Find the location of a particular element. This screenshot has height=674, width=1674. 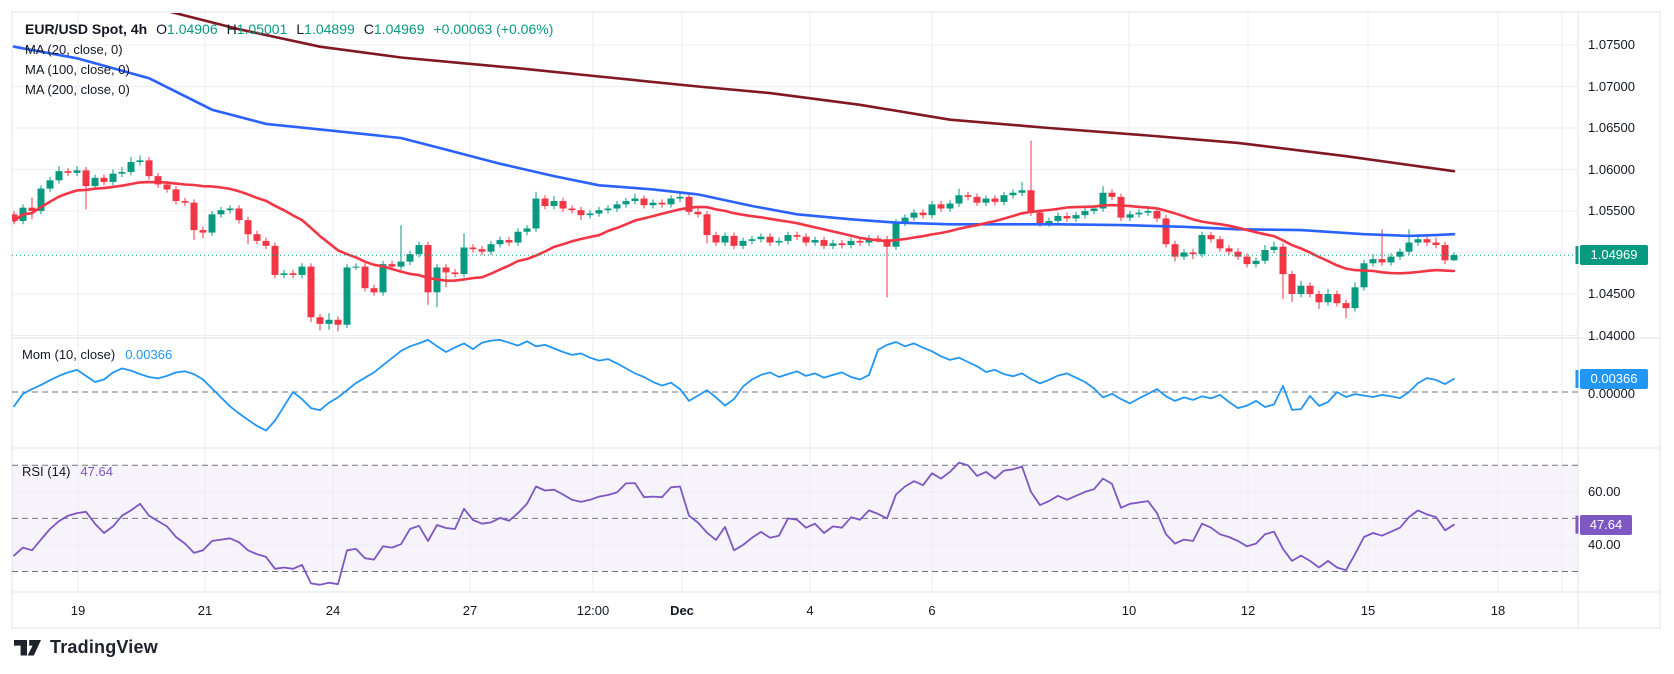

price-axis-label: 1.06500 is located at coordinates (1611, 127).